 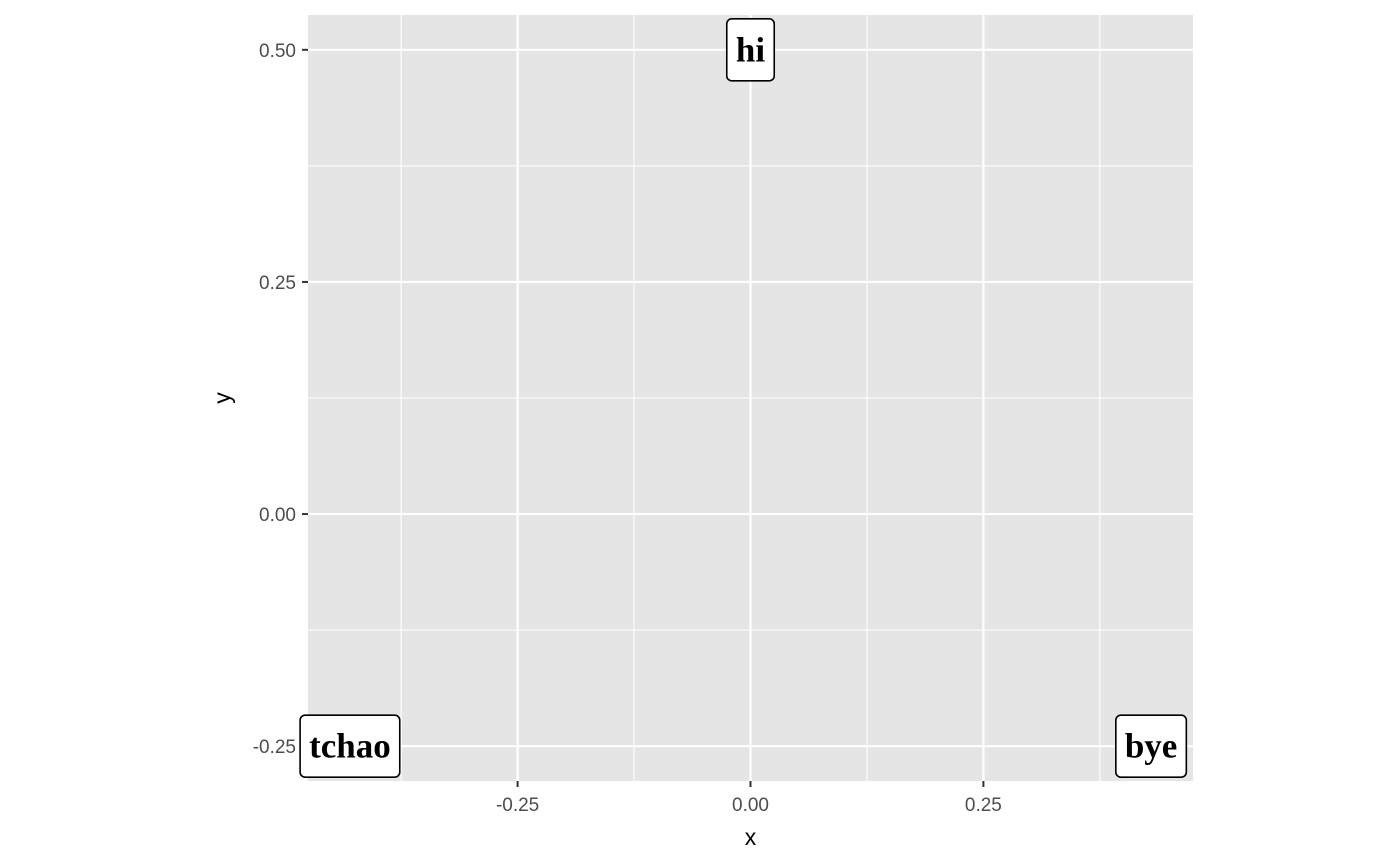 I want to click on x-tick-label: 0.00, so click(x=750, y=805).